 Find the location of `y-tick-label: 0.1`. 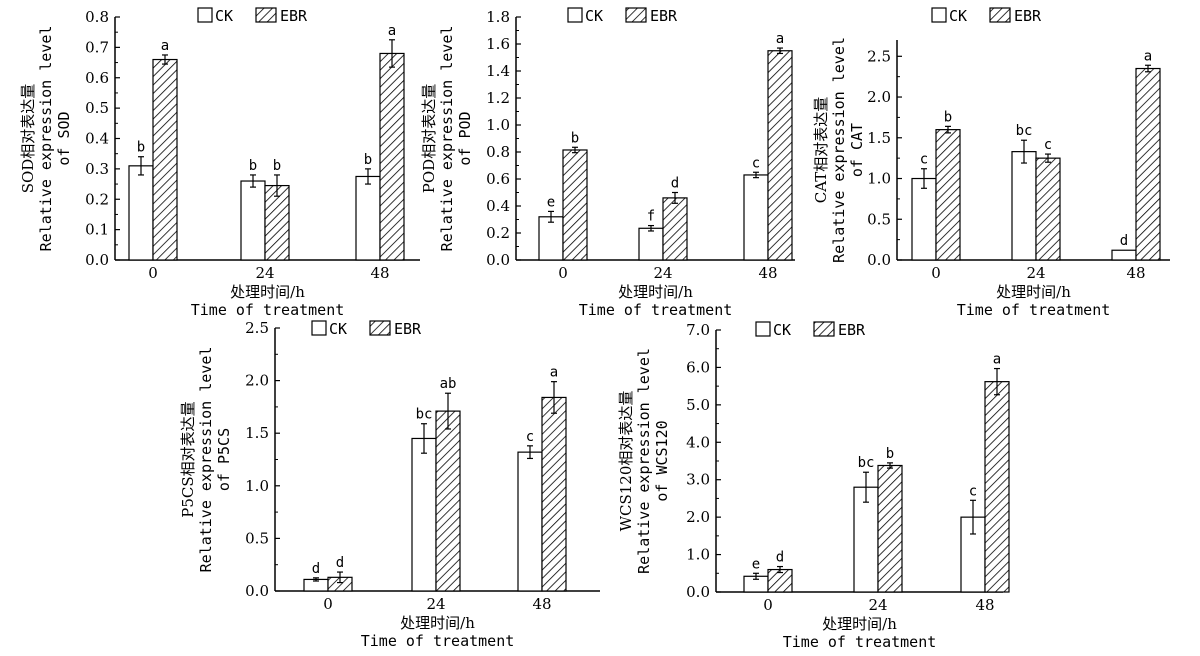

y-tick-label: 0.1 is located at coordinates (97, 230).